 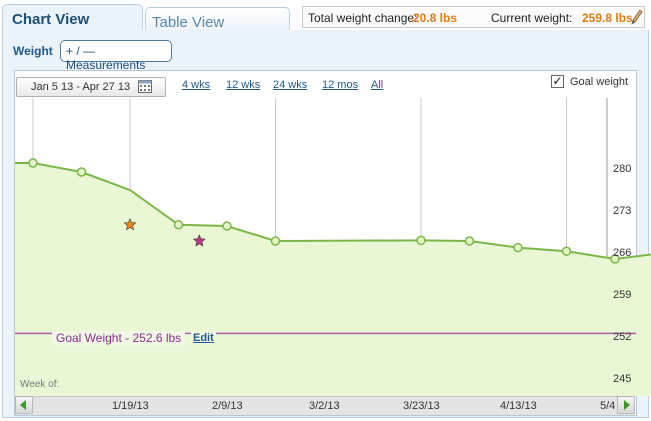 What do you see at coordinates (532, 18) in the screenshot?
I see `current-weight-label: Current weight:` at bounding box center [532, 18].